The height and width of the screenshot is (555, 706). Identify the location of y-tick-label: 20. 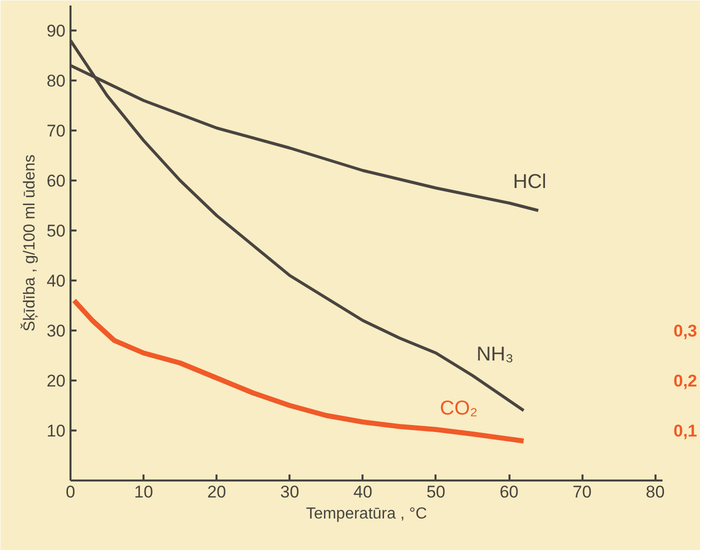
(56, 381).